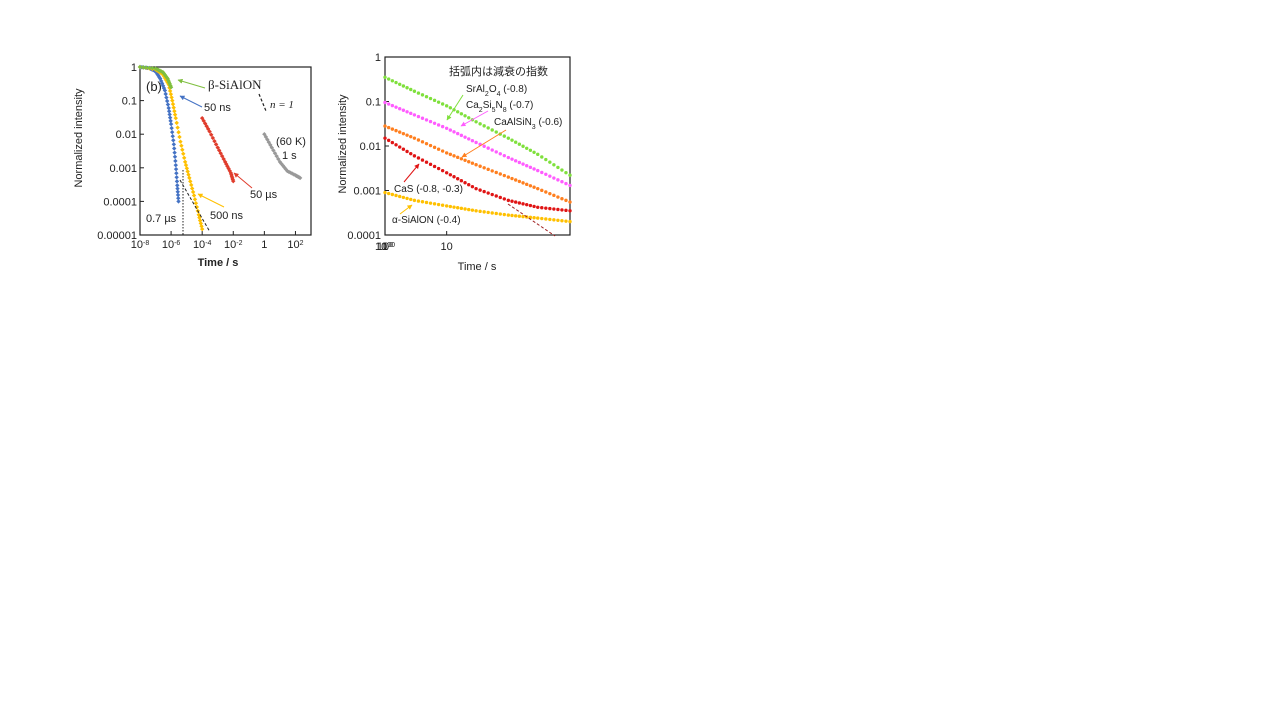  What do you see at coordinates (235, 84) in the screenshot?
I see `left-title: β-SiAlON` at bounding box center [235, 84].